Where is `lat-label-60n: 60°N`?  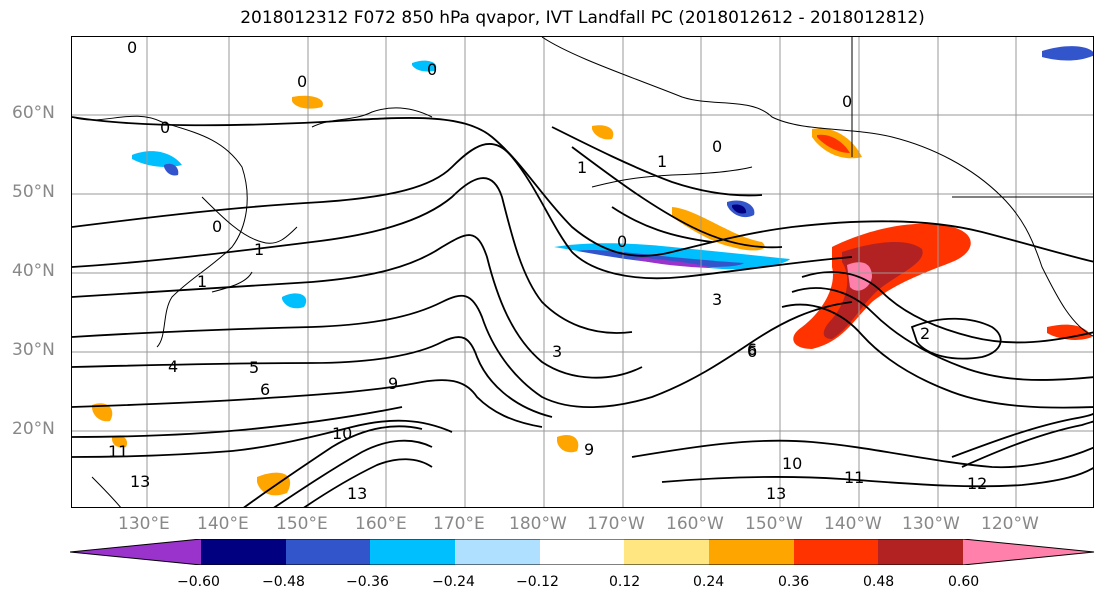
lat-label-60n: 60°N is located at coordinates (33, 113).